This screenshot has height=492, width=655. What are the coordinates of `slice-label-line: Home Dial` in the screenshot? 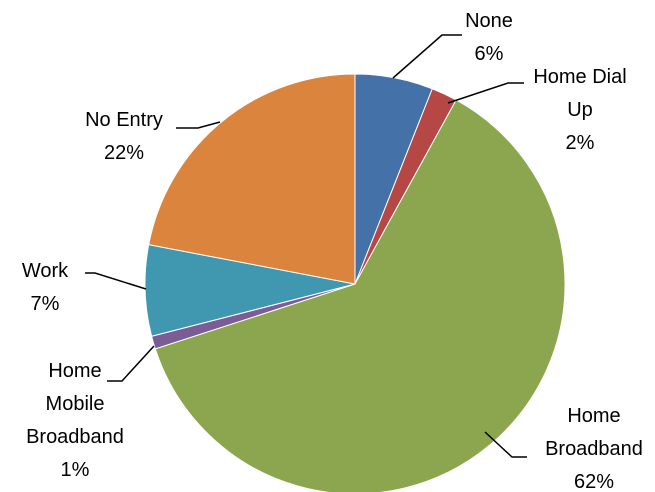 It's located at (579, 77).